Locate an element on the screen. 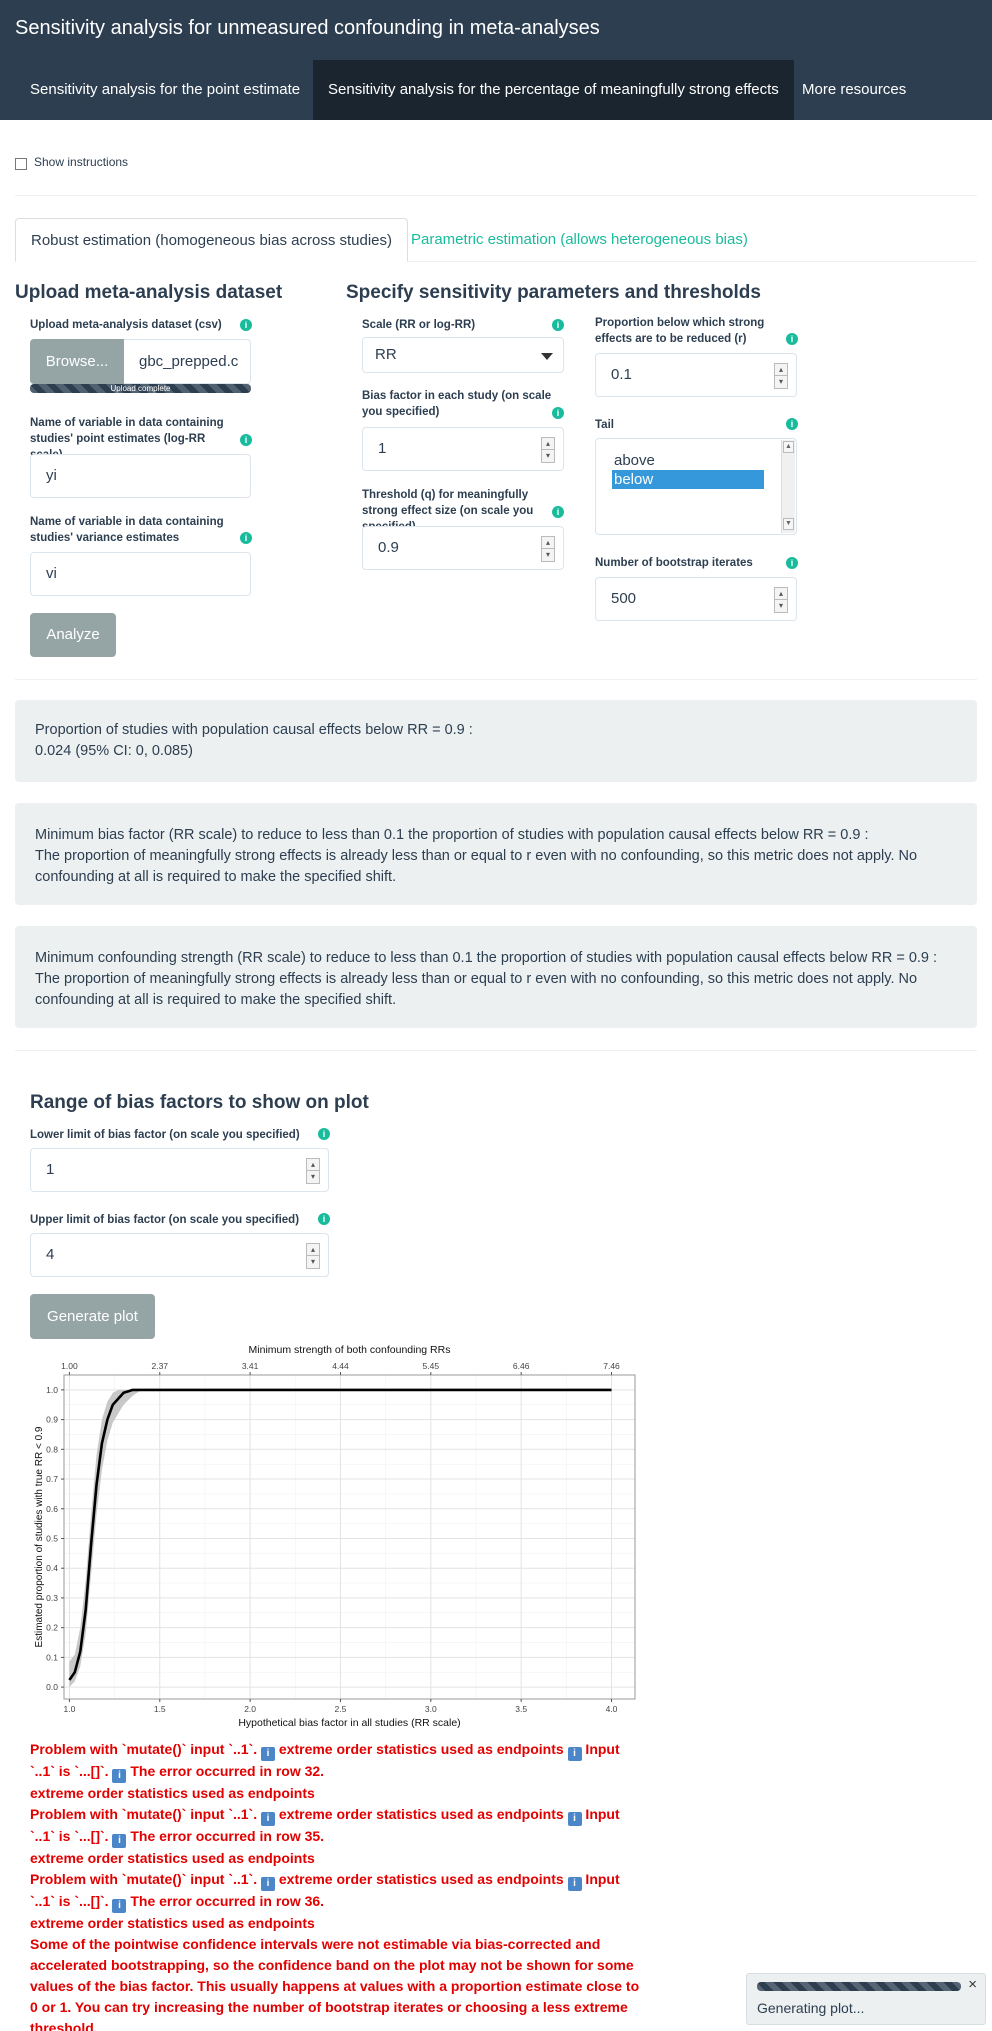 The height and width of the screenshot is (2031, 992). tab-more-resources: More resources is located at coordinates (854, 89).